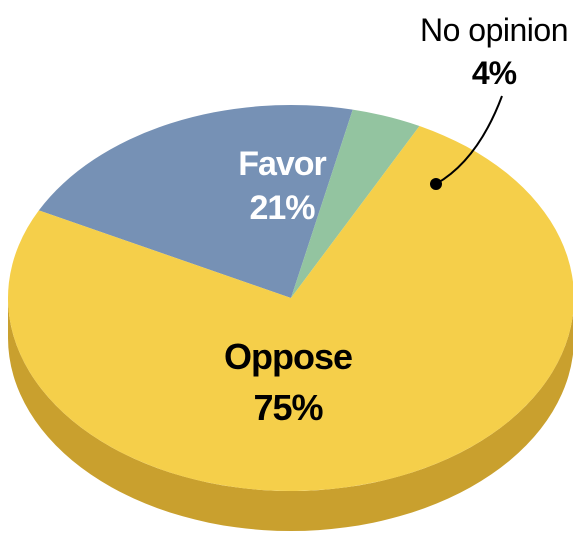  I want to click on no-opinion-leader-line, so click(469, 140).